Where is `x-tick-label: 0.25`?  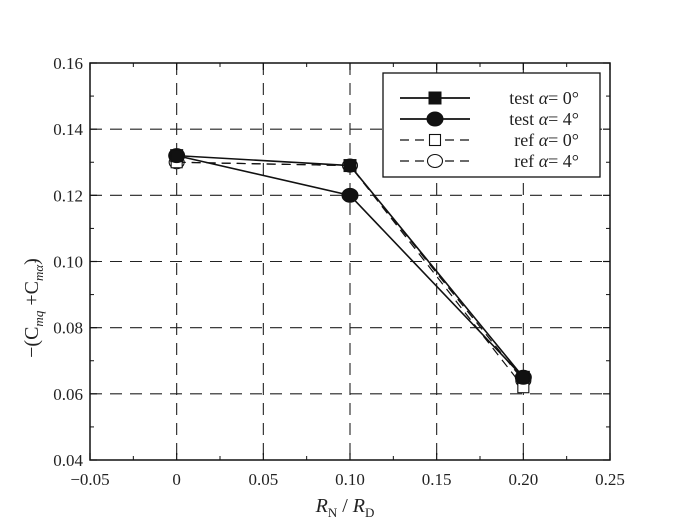
x-tick-label: 0.25 is located at coordinates (610, 479).